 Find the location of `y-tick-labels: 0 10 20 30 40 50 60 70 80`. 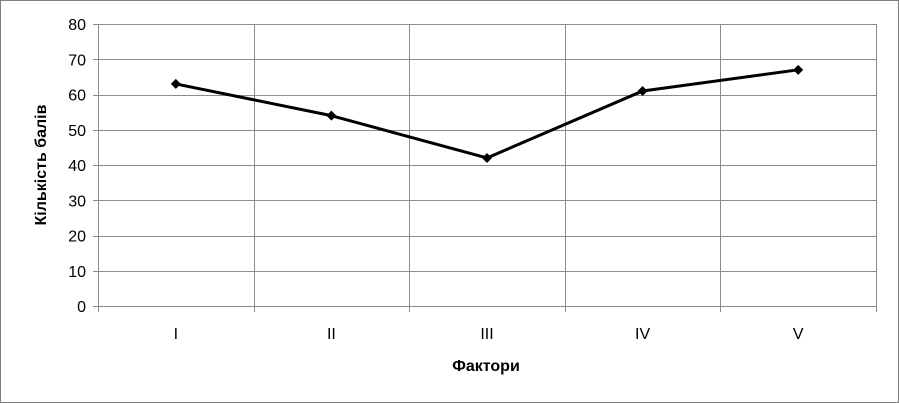

y-tick-labels: 0 10 20 30 40 50 60 70 80 is located at coordinates (77, 166).